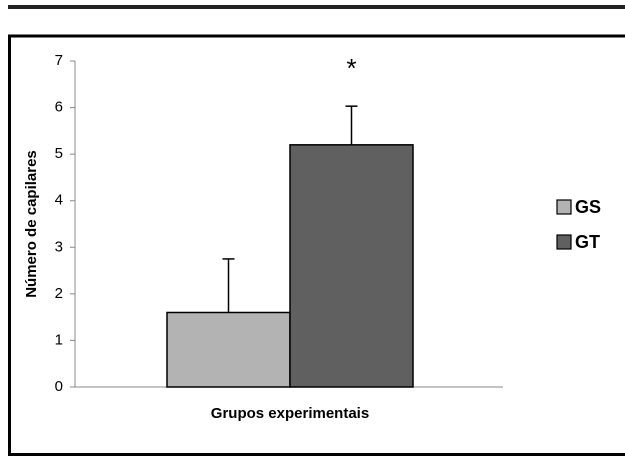 The width and height of the screenshot is (625, 457). I want to click on annotation: *, so click(351, 68).